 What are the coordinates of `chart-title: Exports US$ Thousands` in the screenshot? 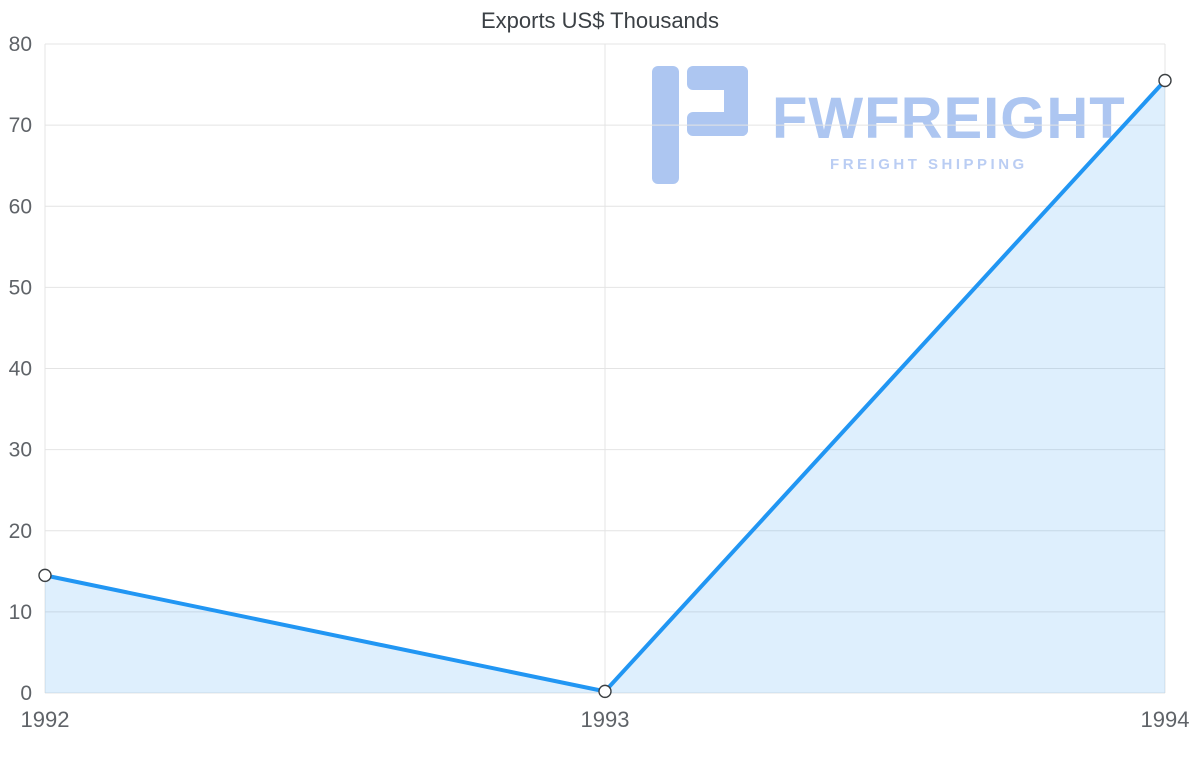 It's located at (600, 20).